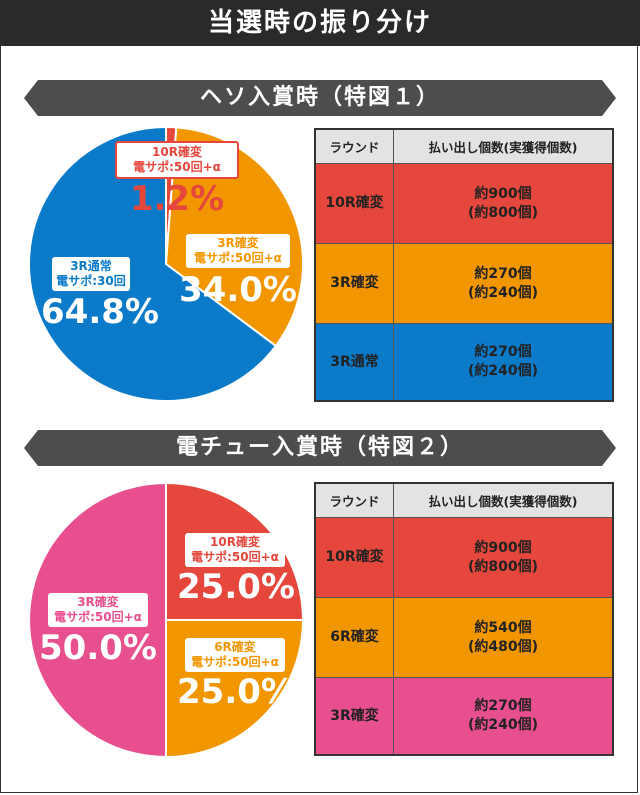 Image resolution: width=640 pixels, height=795 pixels. What do you see at coordinates (236, 692) in the screenshot?
I see `slice-pct-6r-denchu: 25.0%` at bounding box center [236, 692].